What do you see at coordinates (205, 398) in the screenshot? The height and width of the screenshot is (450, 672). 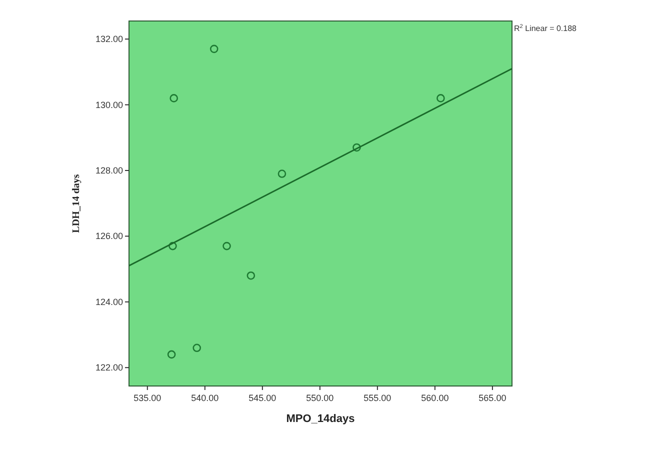 I see `x-tick-label: 540.00` at bounding box center [205, 398].